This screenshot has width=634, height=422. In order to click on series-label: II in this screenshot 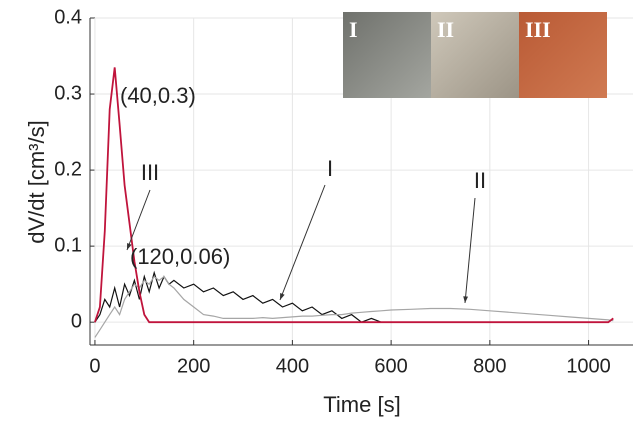, I will do `click(480, 180)`.